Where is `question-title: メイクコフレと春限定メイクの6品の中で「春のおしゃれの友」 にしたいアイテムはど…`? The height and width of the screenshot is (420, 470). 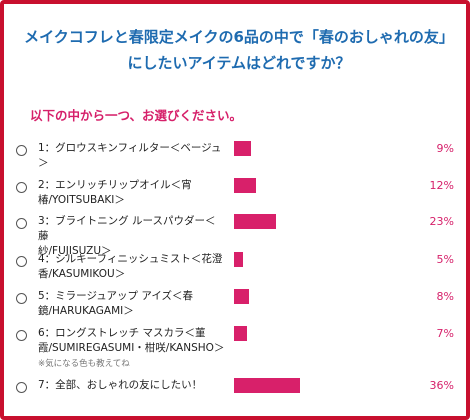 question-title: メイクコフレと春限定メイクの6品の中で「春のおしゃれの友」 にしたいアイテムはど… is located at coordinates (237, 50).